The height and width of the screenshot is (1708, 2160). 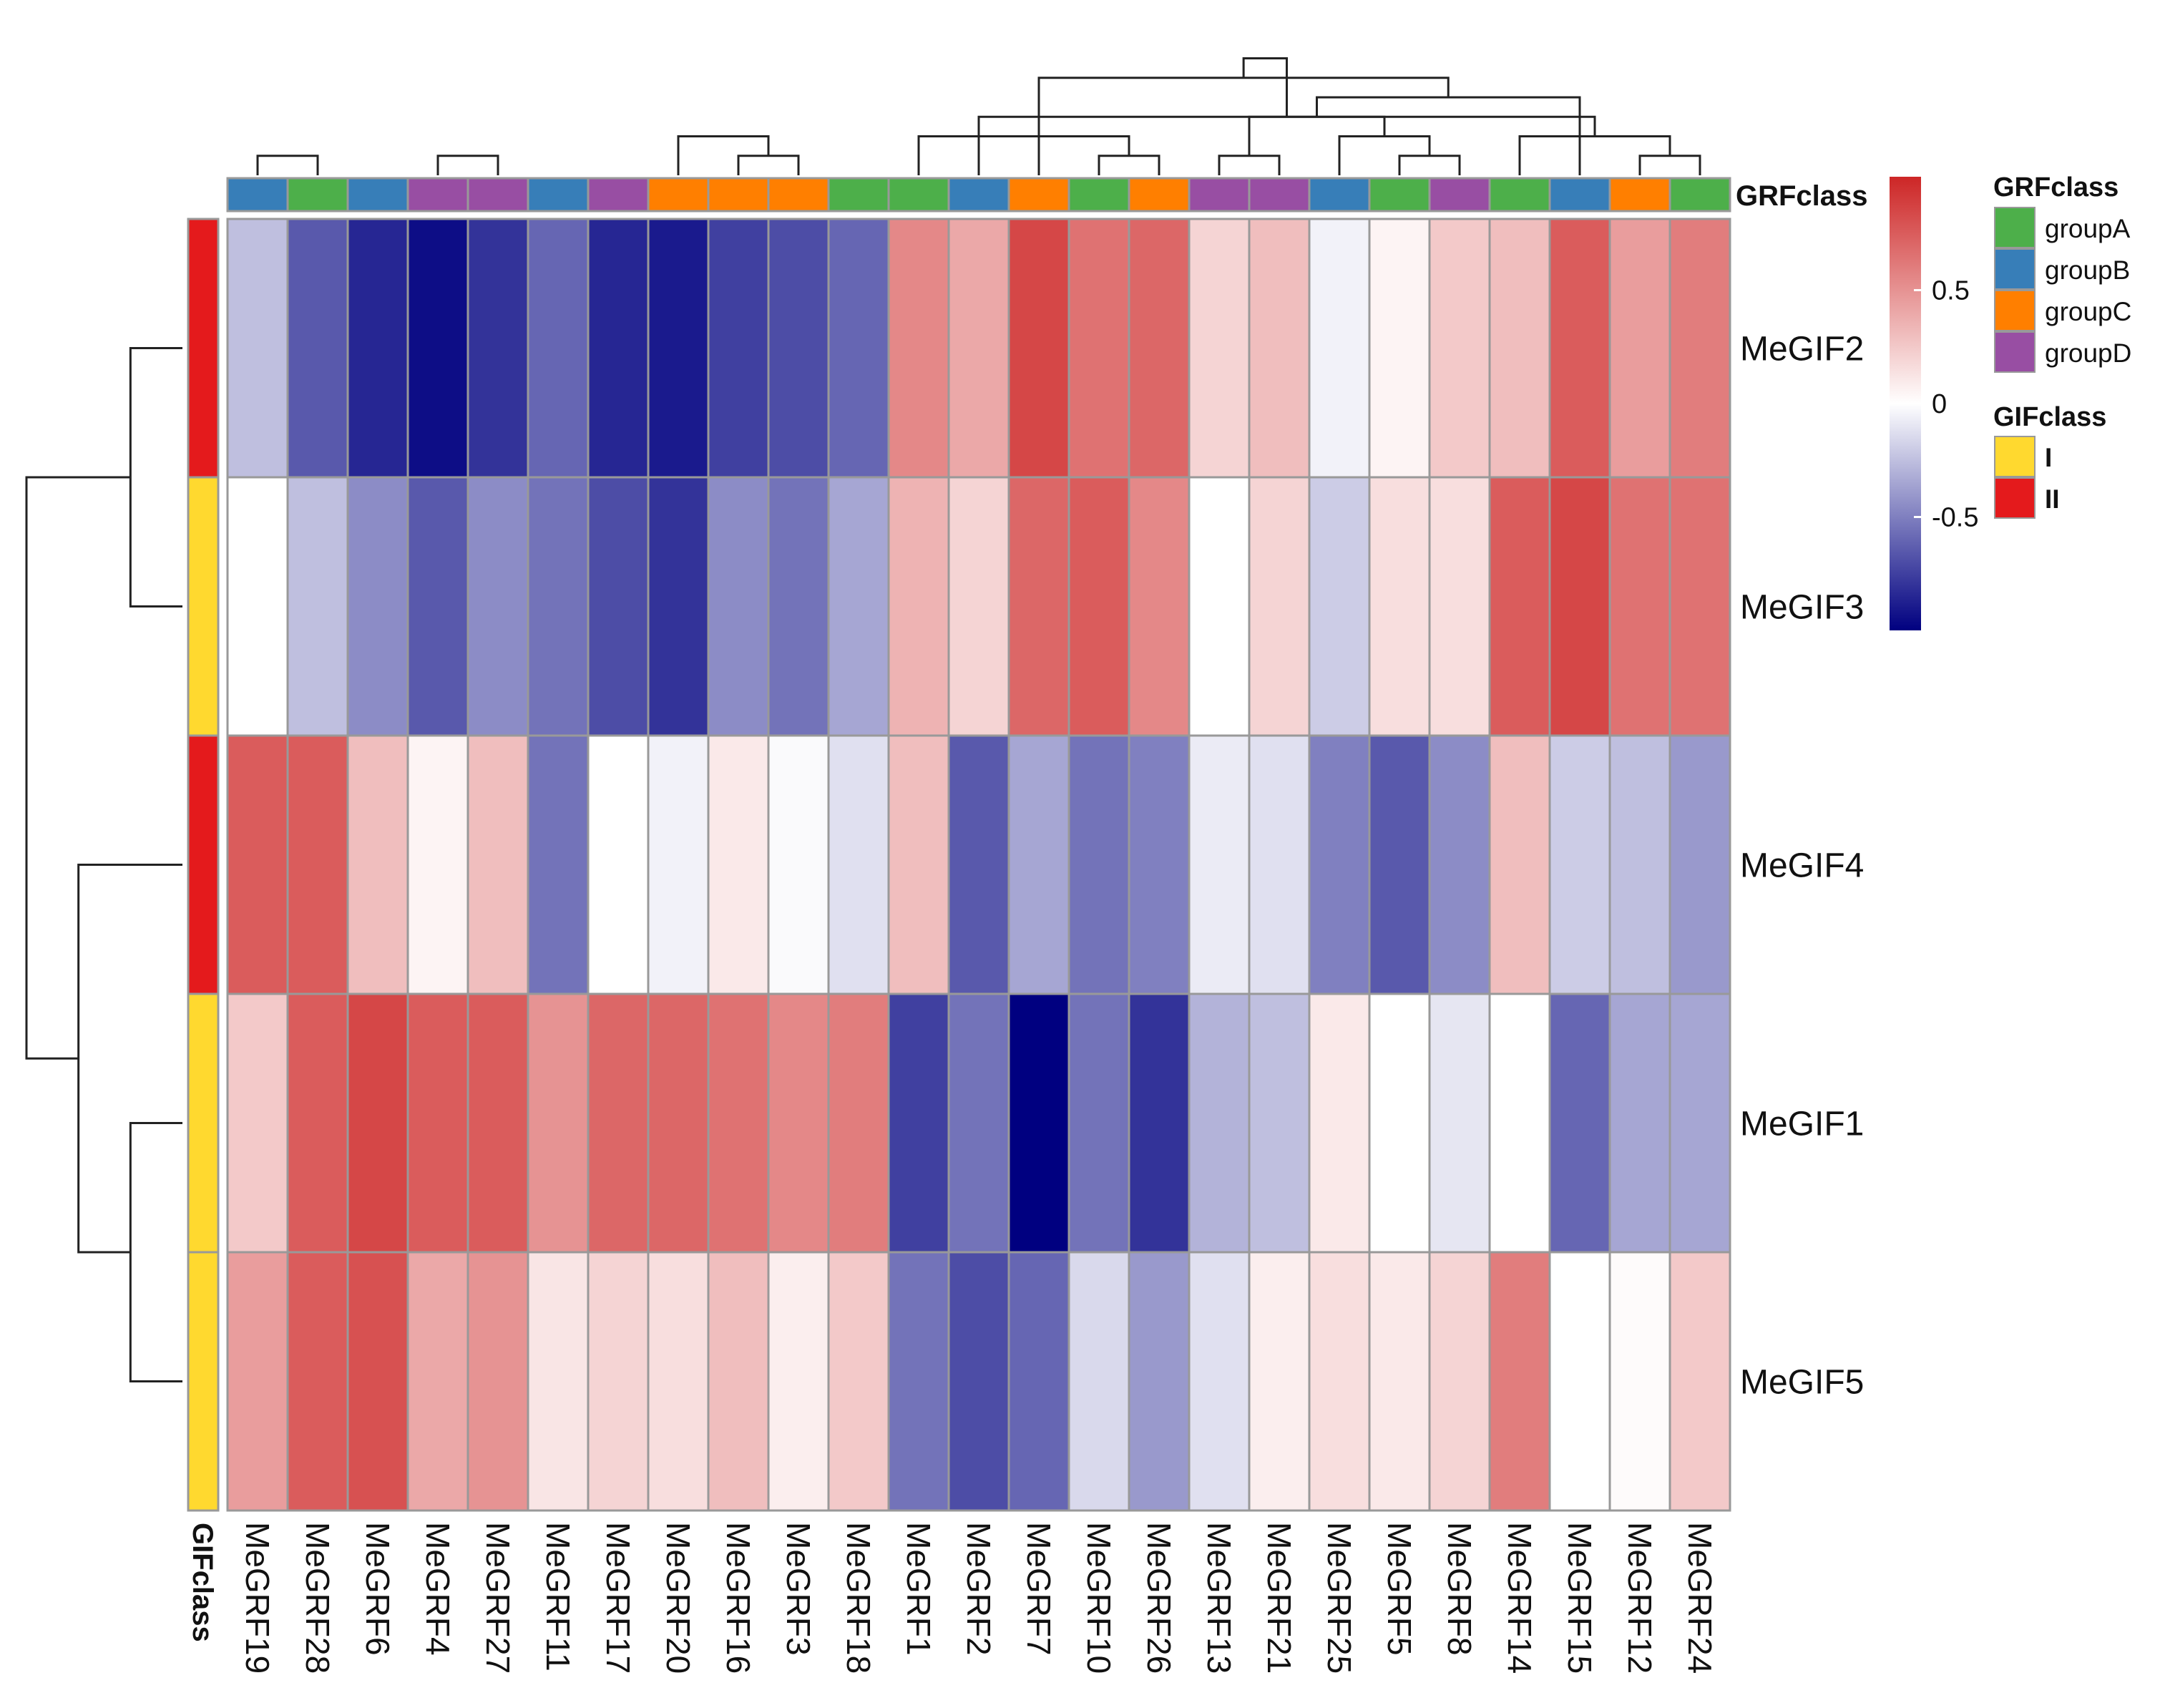 I want to click on cell-MeGIF1-MeGRF16, so click(x=738, y=1123).